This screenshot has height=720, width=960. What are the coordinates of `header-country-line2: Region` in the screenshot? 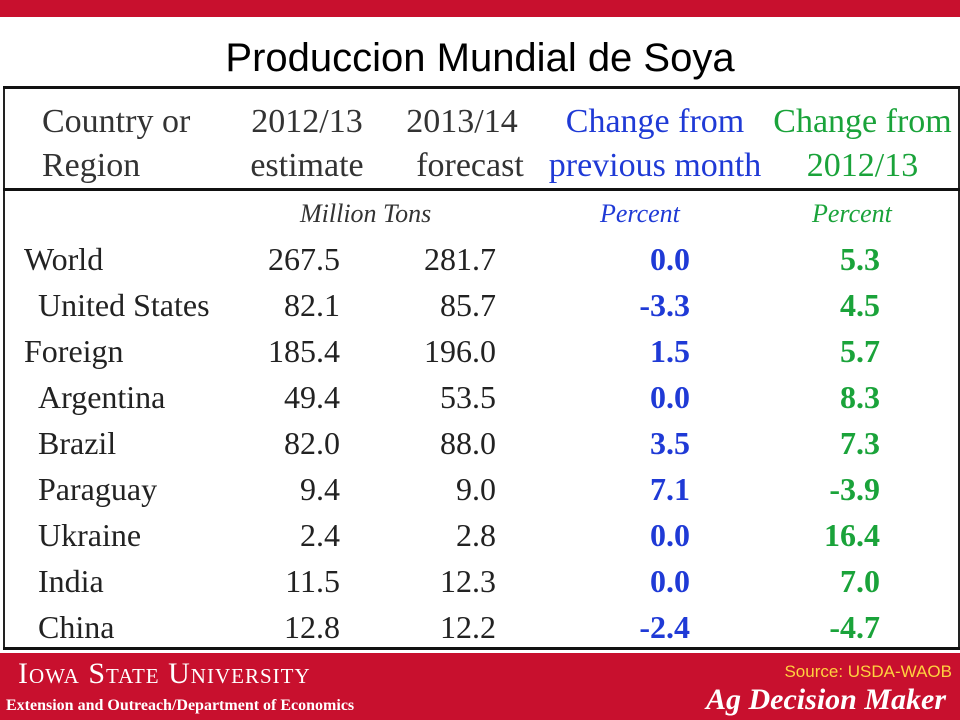 It's located at (91, 165).